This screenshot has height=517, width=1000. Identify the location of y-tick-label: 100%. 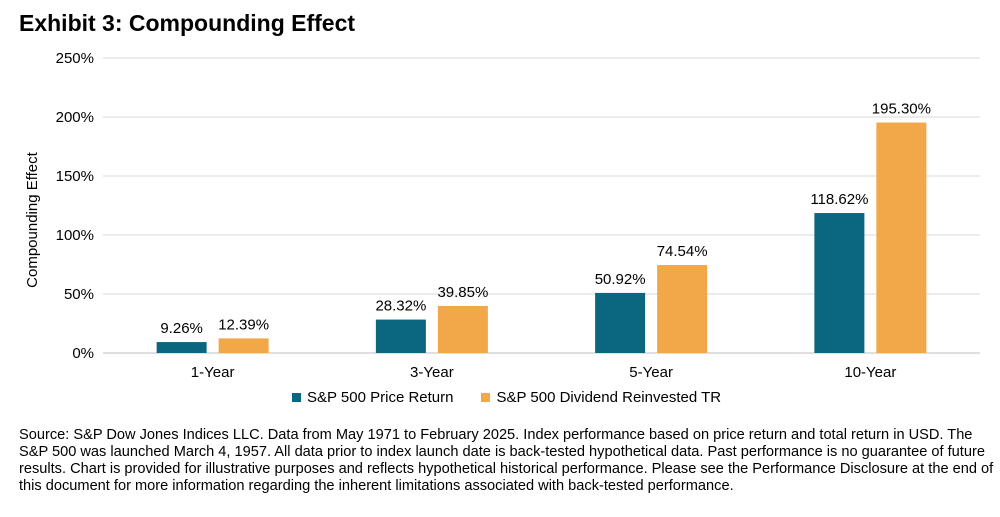
(75, 235).